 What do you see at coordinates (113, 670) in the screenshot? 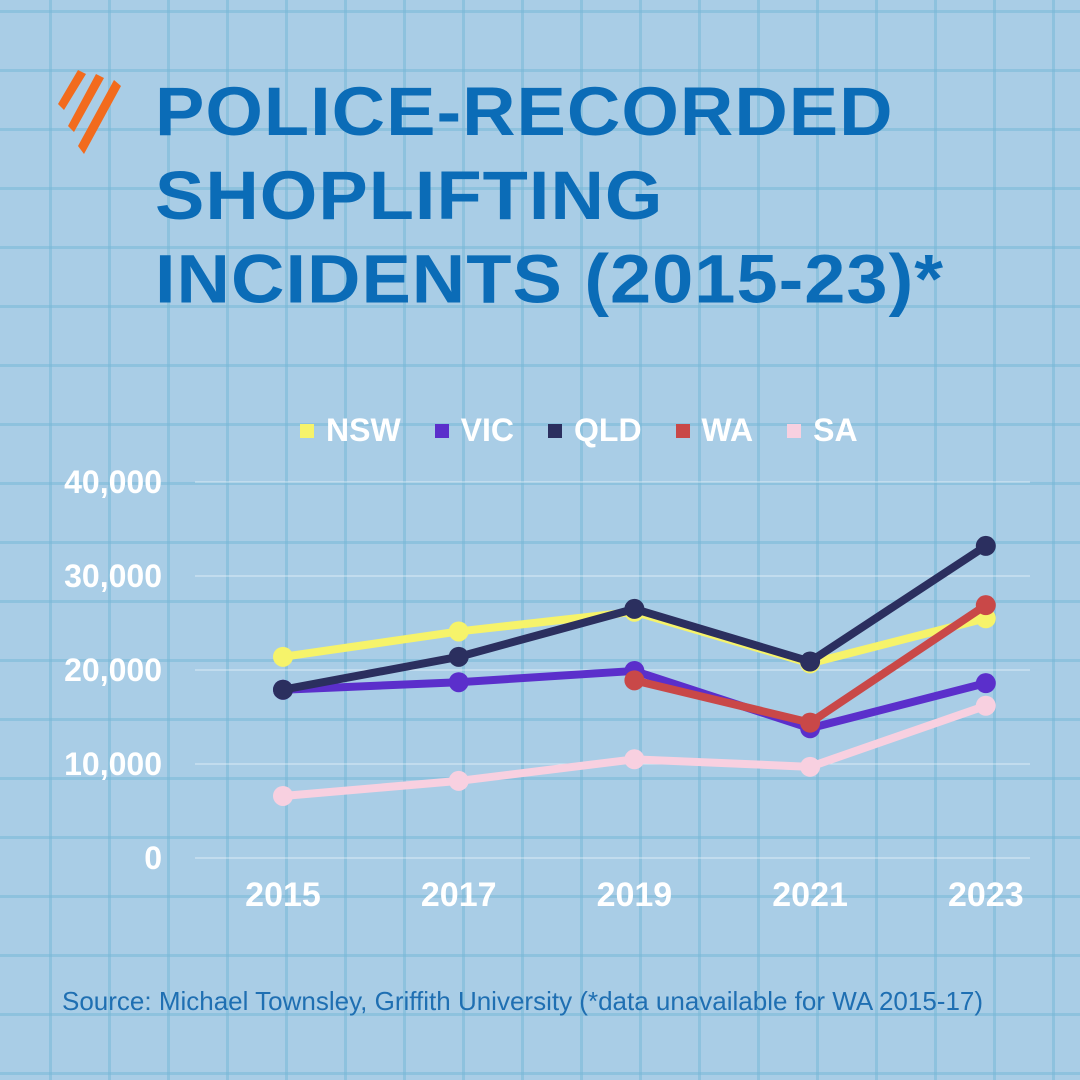
I see `y-tick-label: 20,000` at bounding box center [113, 670].